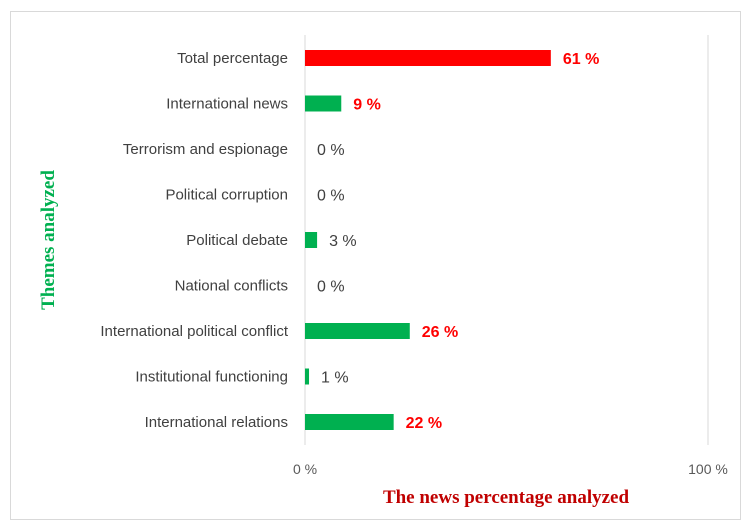  What do you see at coordinates (581, 59) in the screenshot?
I see `data-label: 61 %` at bounding box center [581, 59].